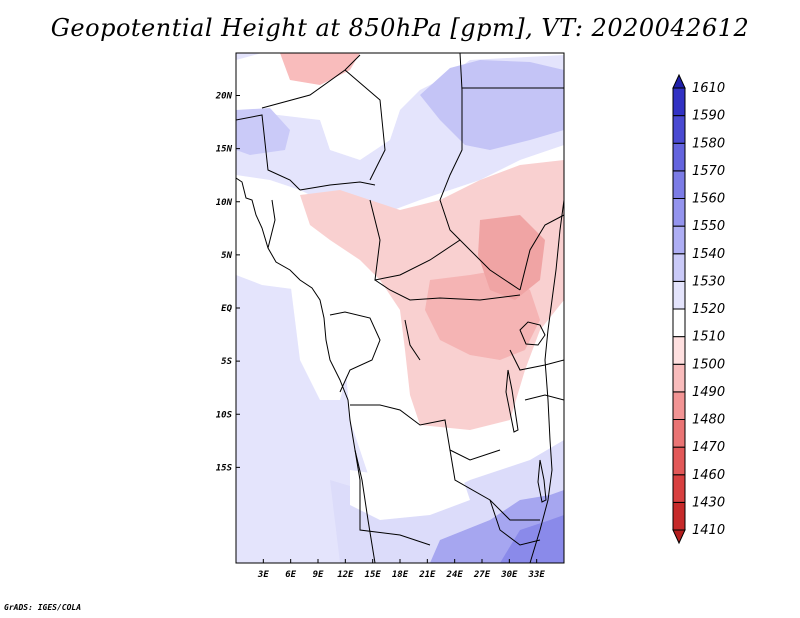 The width and height of the screenshot is (800, 618). What do you see at coordinates (708, 475) in the screenshot?
I see `colorbar-label: 1460` at bounding box center [708, 475].